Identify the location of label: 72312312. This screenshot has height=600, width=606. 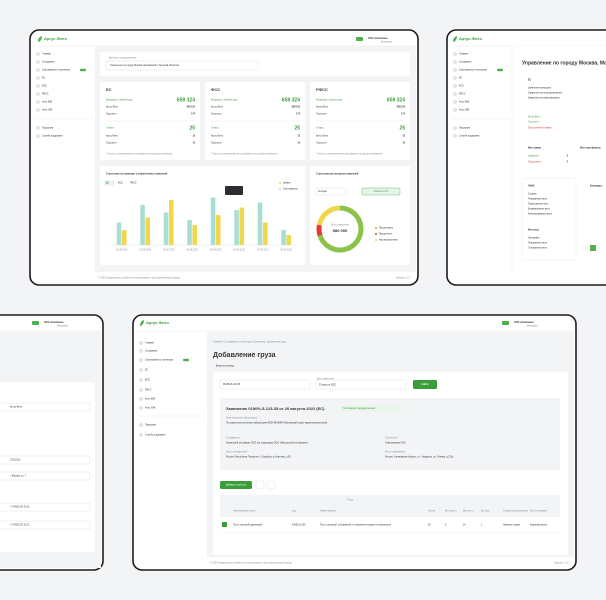
(15, 461).